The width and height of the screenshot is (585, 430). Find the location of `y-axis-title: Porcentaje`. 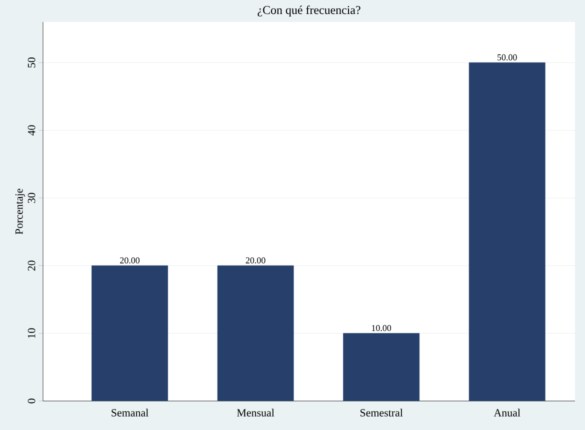

y-axis-title: Porcentaje is located at coordinates (20, 211).